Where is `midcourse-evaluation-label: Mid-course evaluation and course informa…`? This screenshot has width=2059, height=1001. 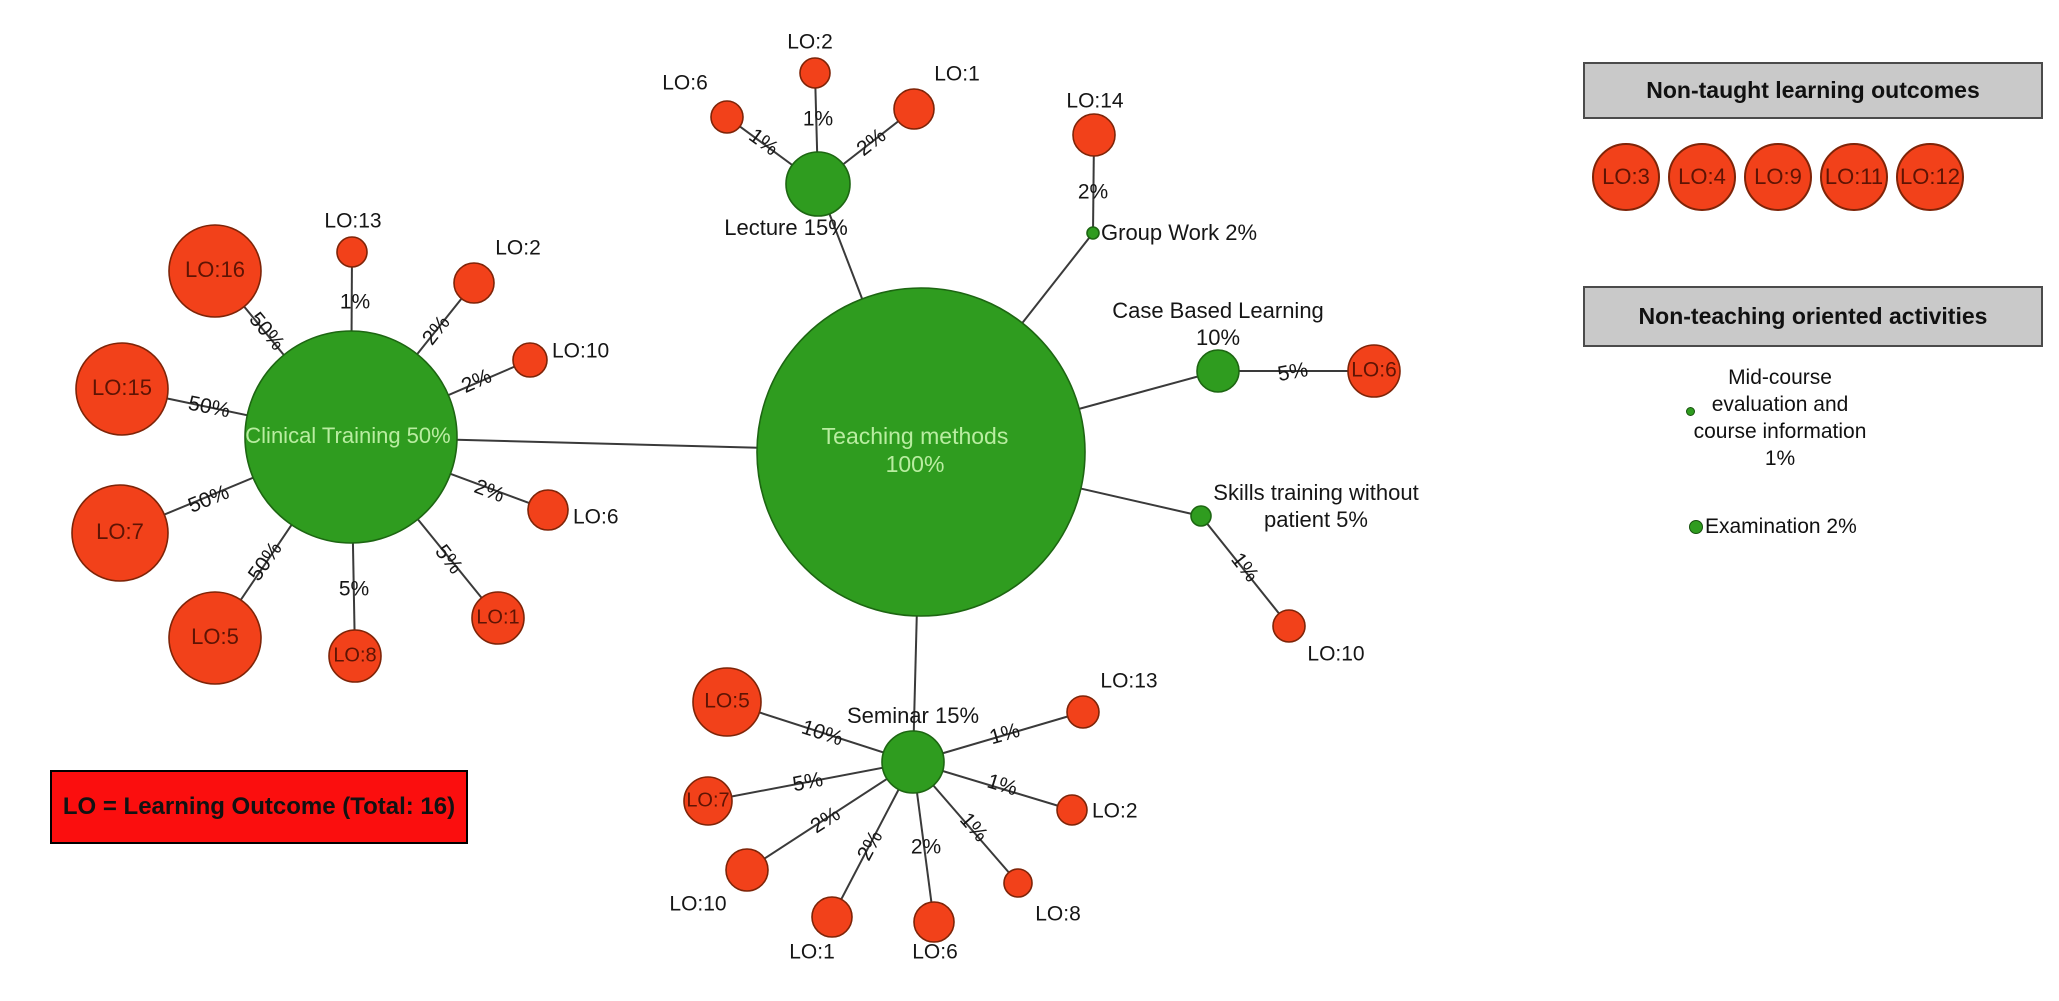
midcourse-evaluation-label: Mid-course evaluation and course informa… is located at coordinates (1780, 418).